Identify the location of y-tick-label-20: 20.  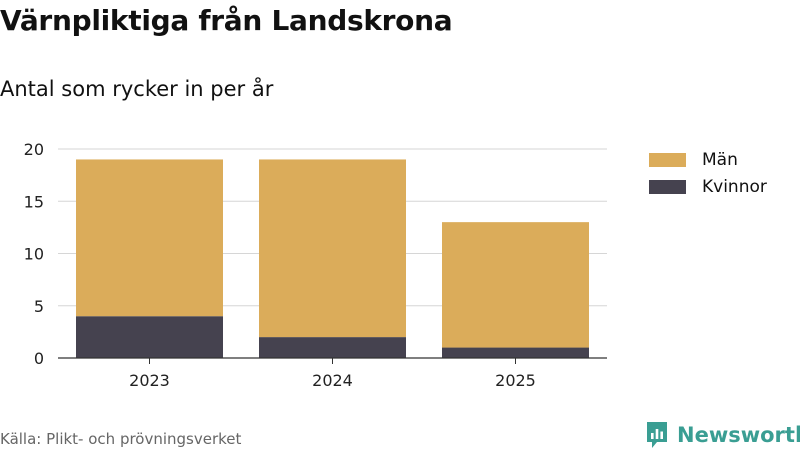
(34, 149).